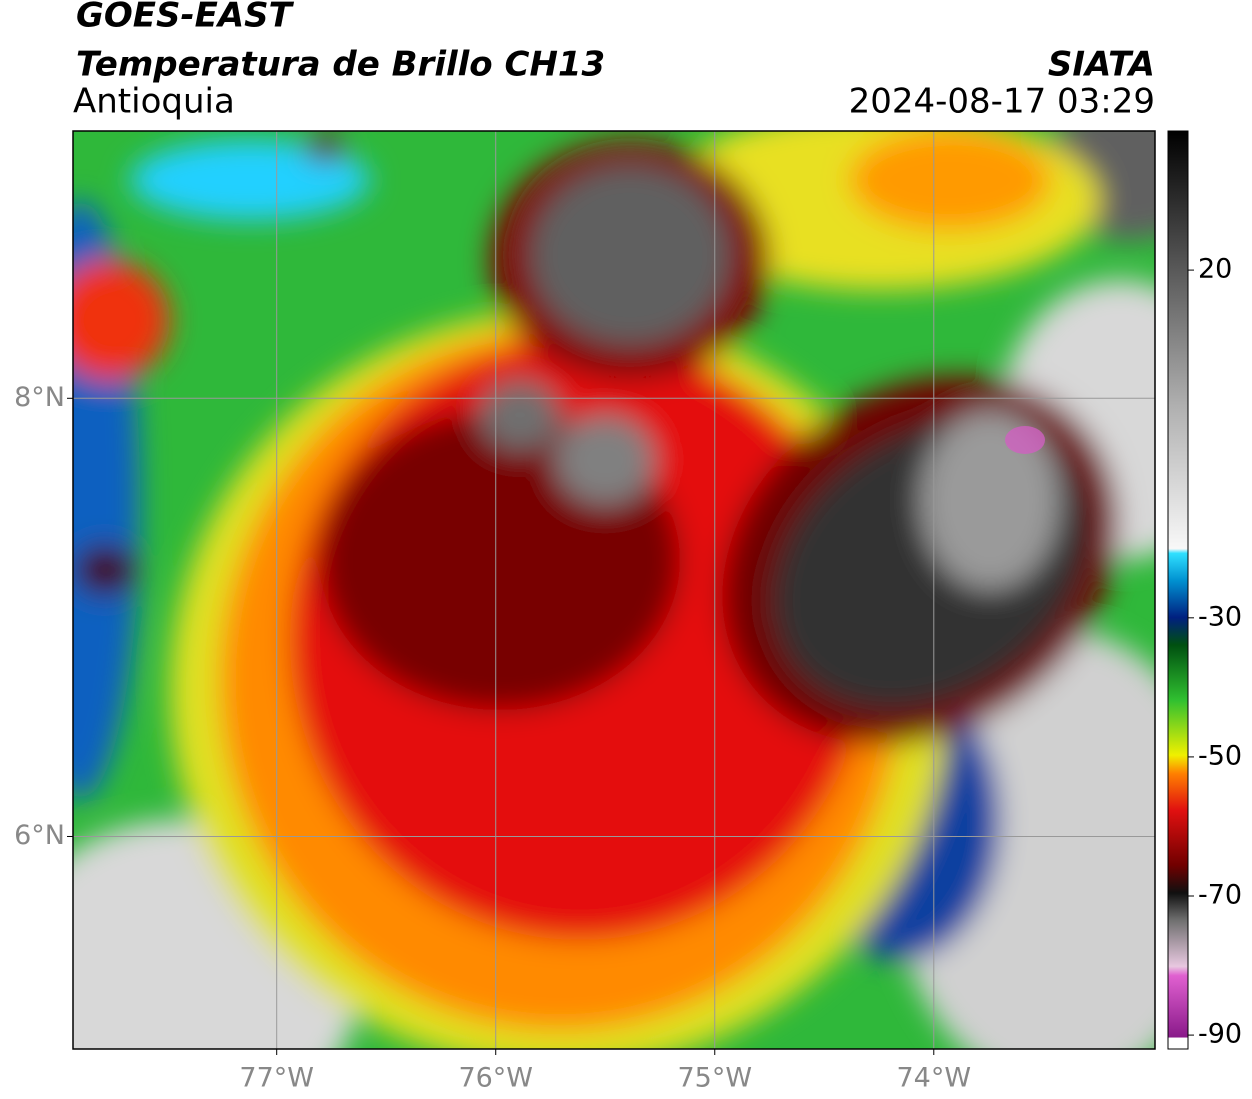 This screenshot has height=1099, width=1252. I want to click on x-tick-label: 75°W, so click(714, 1078).